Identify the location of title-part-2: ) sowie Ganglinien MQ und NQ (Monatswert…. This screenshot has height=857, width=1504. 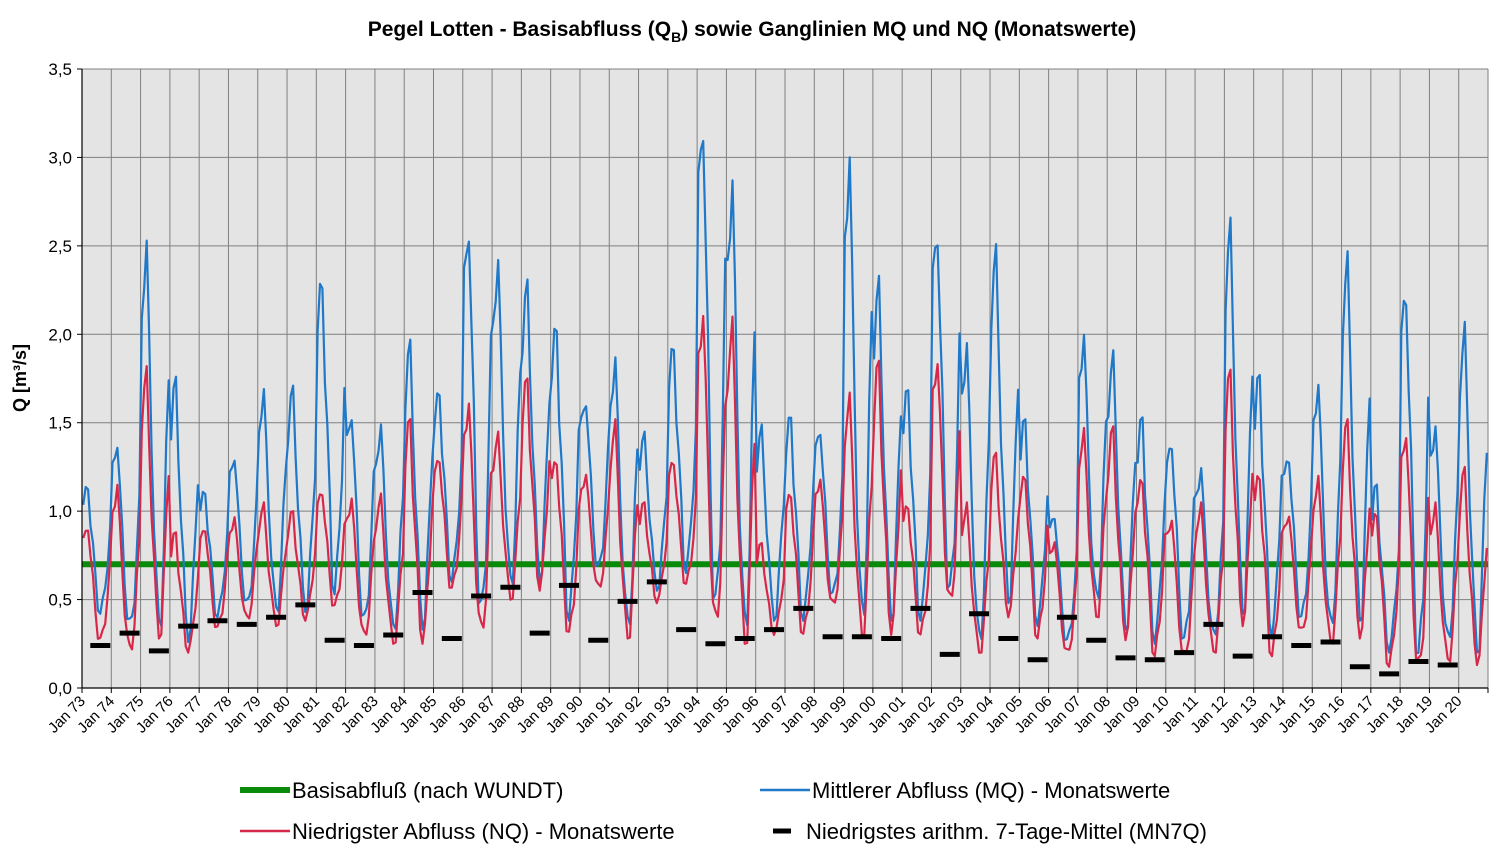
(908, 29).